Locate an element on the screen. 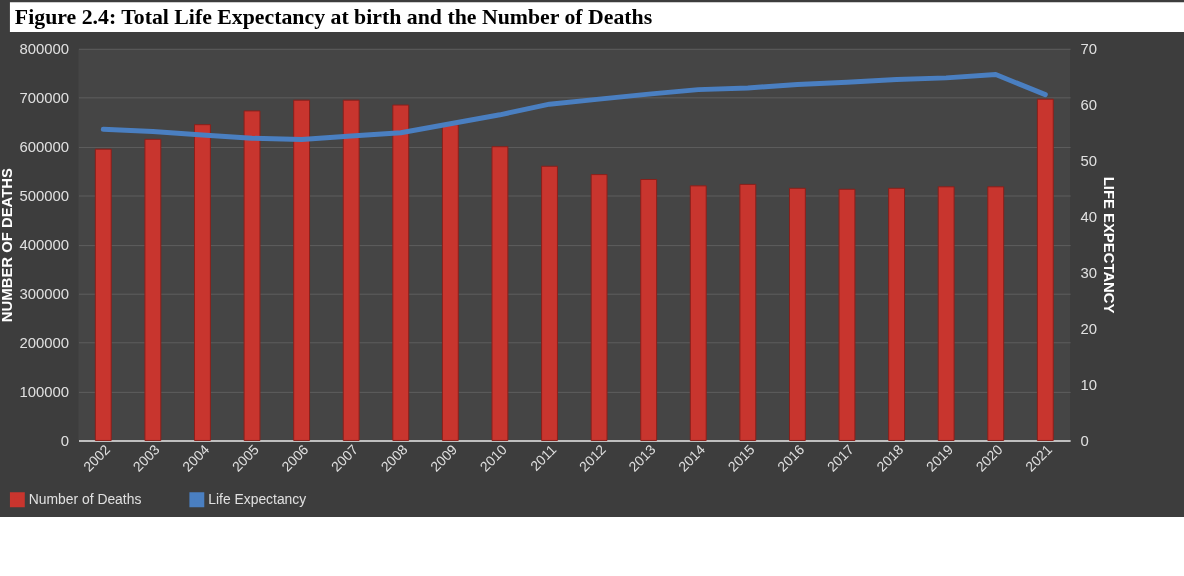 This screenshot has height=576, width=1184. y2-tick-label: 40 is located at coordinates (1089, 217).